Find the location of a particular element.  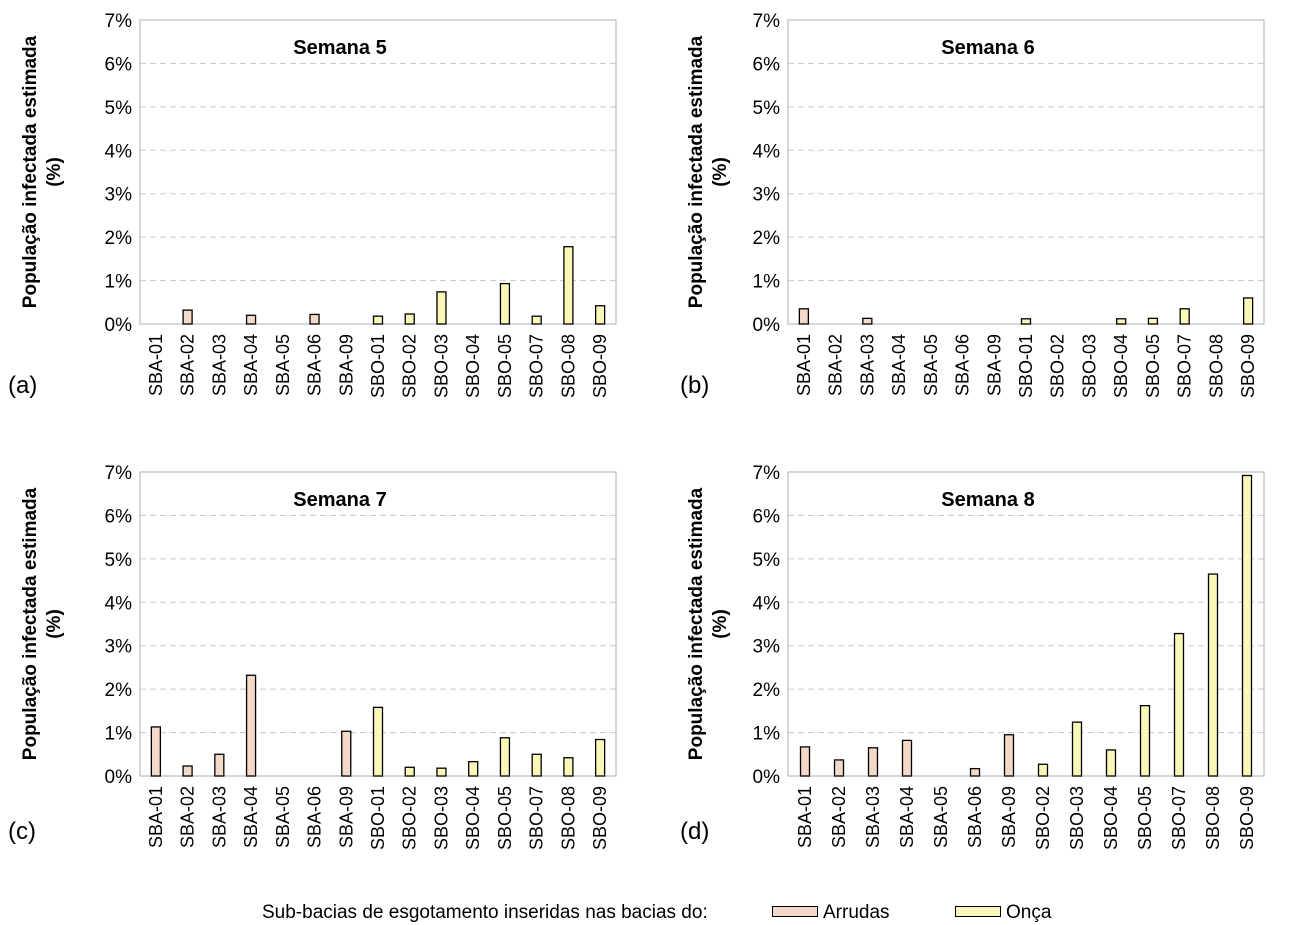

panel-letter-d: (d) is located at coordinates (695, 831).